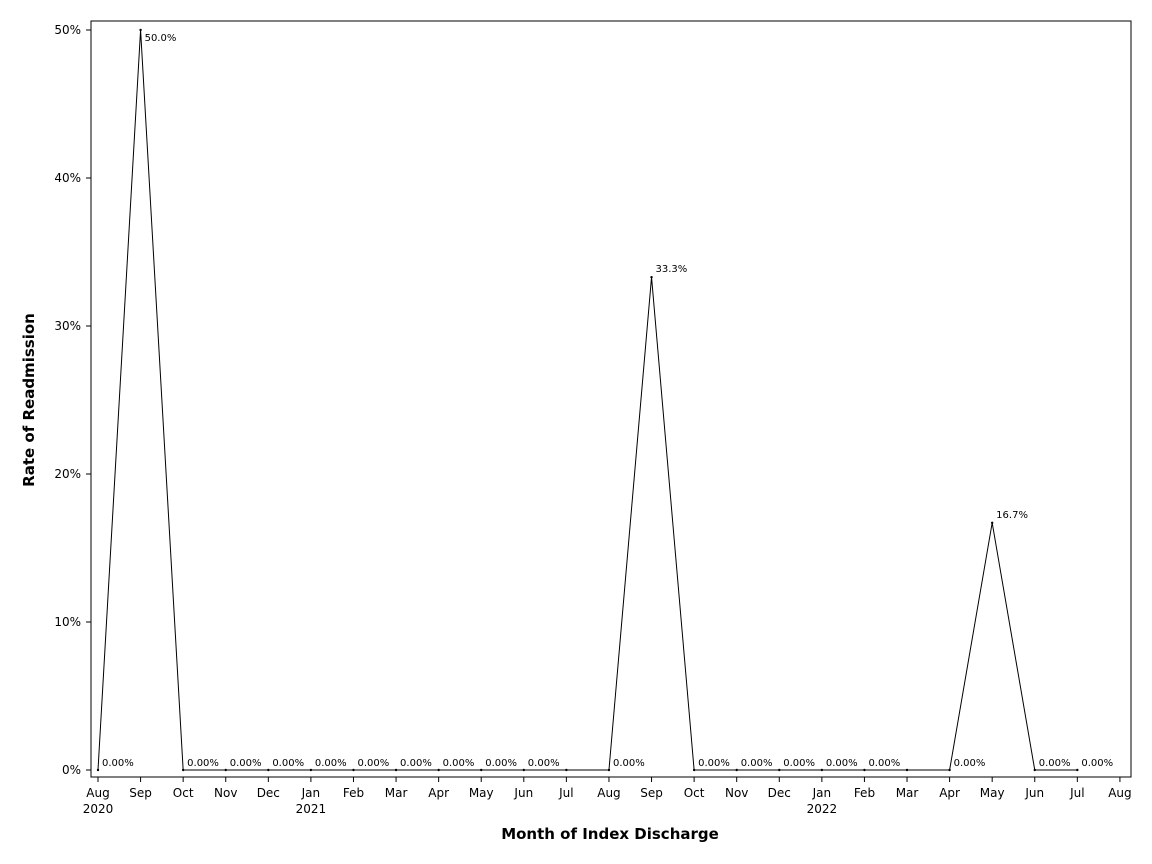 The width and height of the screenshot is (1152, 864). What do you see at coordinates (67, 326) in the screenshot?
I see `y-tick-label: 30%` at bounding box center [67, 326].